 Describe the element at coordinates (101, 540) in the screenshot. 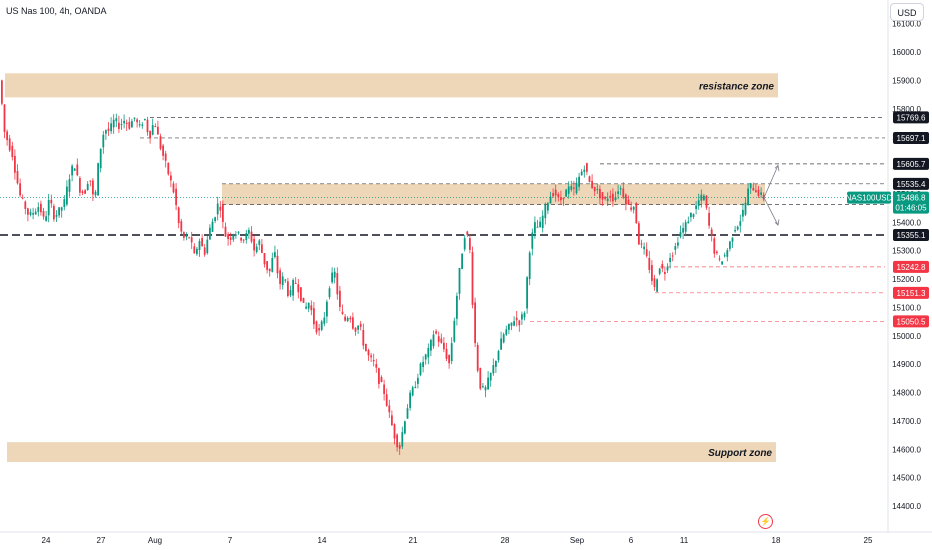

I see `x-tick-label: 27` at that location.